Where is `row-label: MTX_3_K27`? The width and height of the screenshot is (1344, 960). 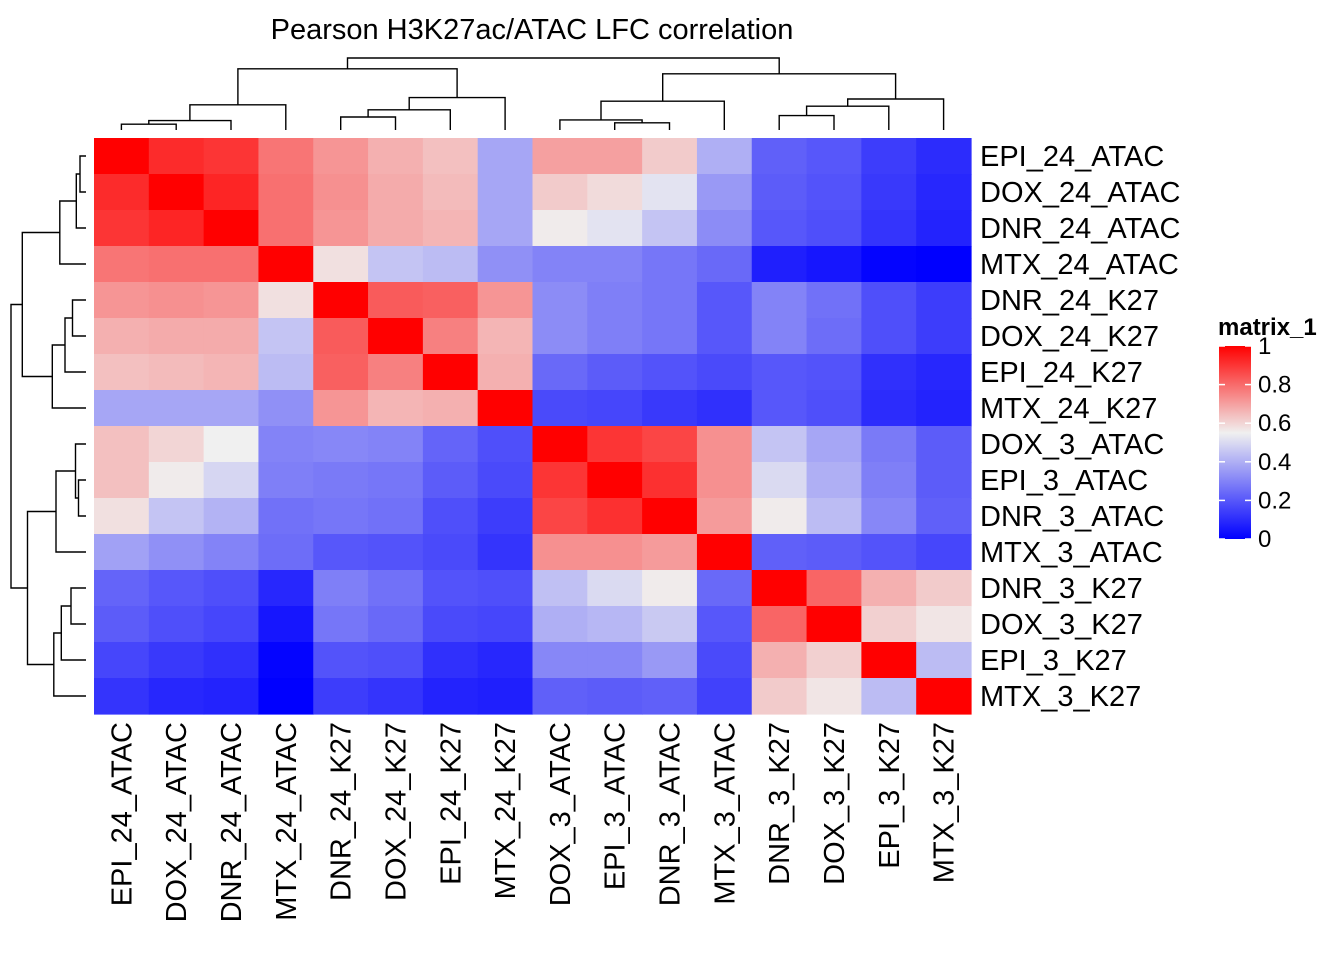 row-label: MTX_3_K27 is located at coordinates (1060, 697).